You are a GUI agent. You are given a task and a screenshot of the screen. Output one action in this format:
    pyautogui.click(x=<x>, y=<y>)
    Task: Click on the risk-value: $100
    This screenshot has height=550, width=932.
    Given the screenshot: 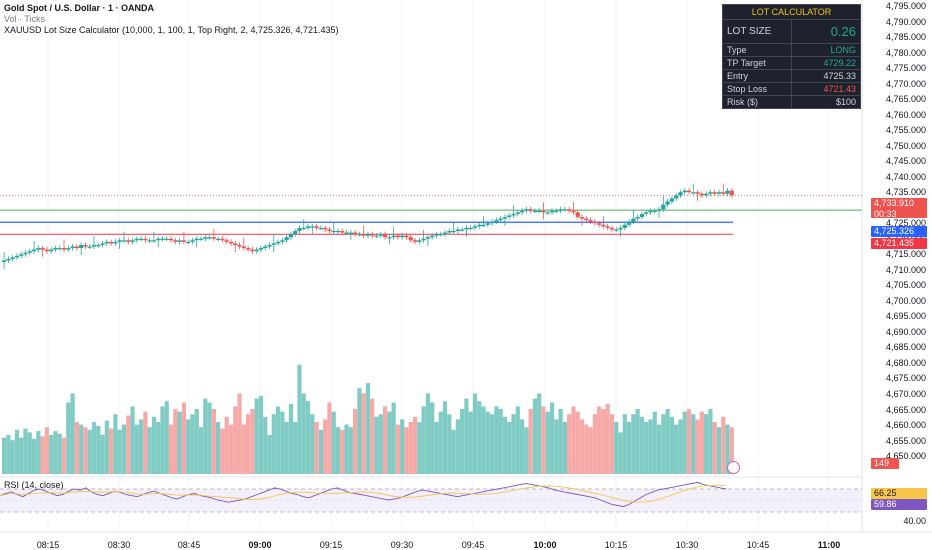 What is the action you would take?
    pyautogui.click(x=845, y=102)
    